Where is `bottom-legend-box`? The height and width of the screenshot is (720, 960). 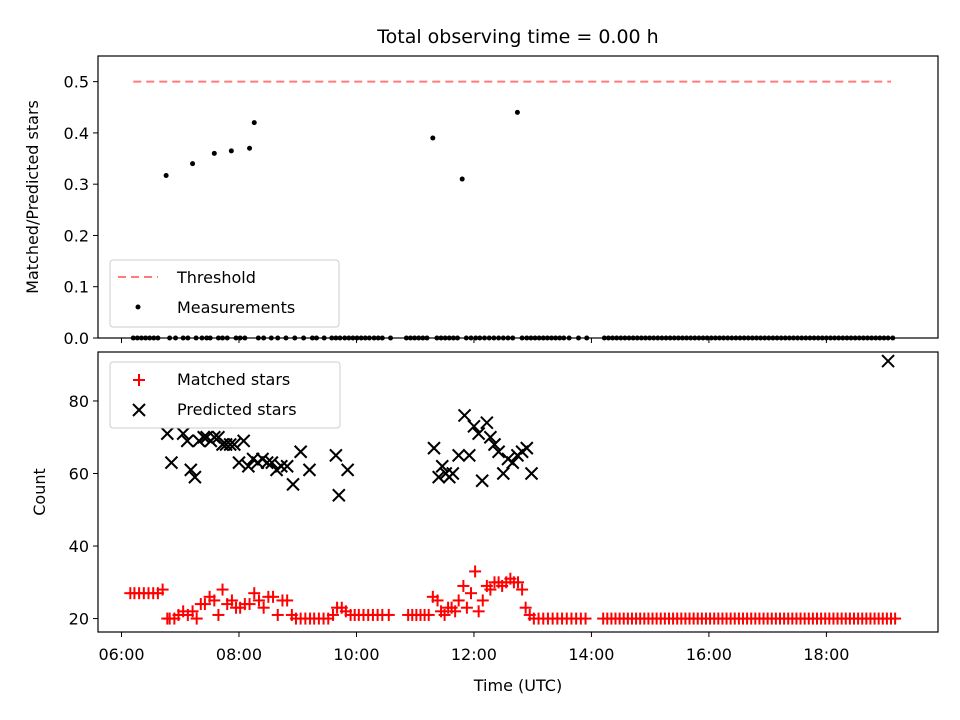
bottom-legend-box is located at coordinates (225, 395).